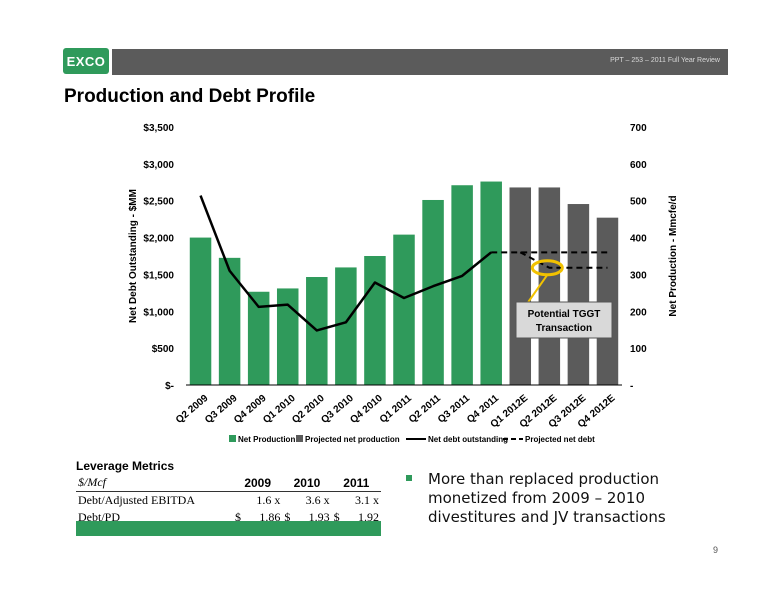 This screenshot has height=600, width=776. I want to click on table-cell: 1.93, so click(319, 517).